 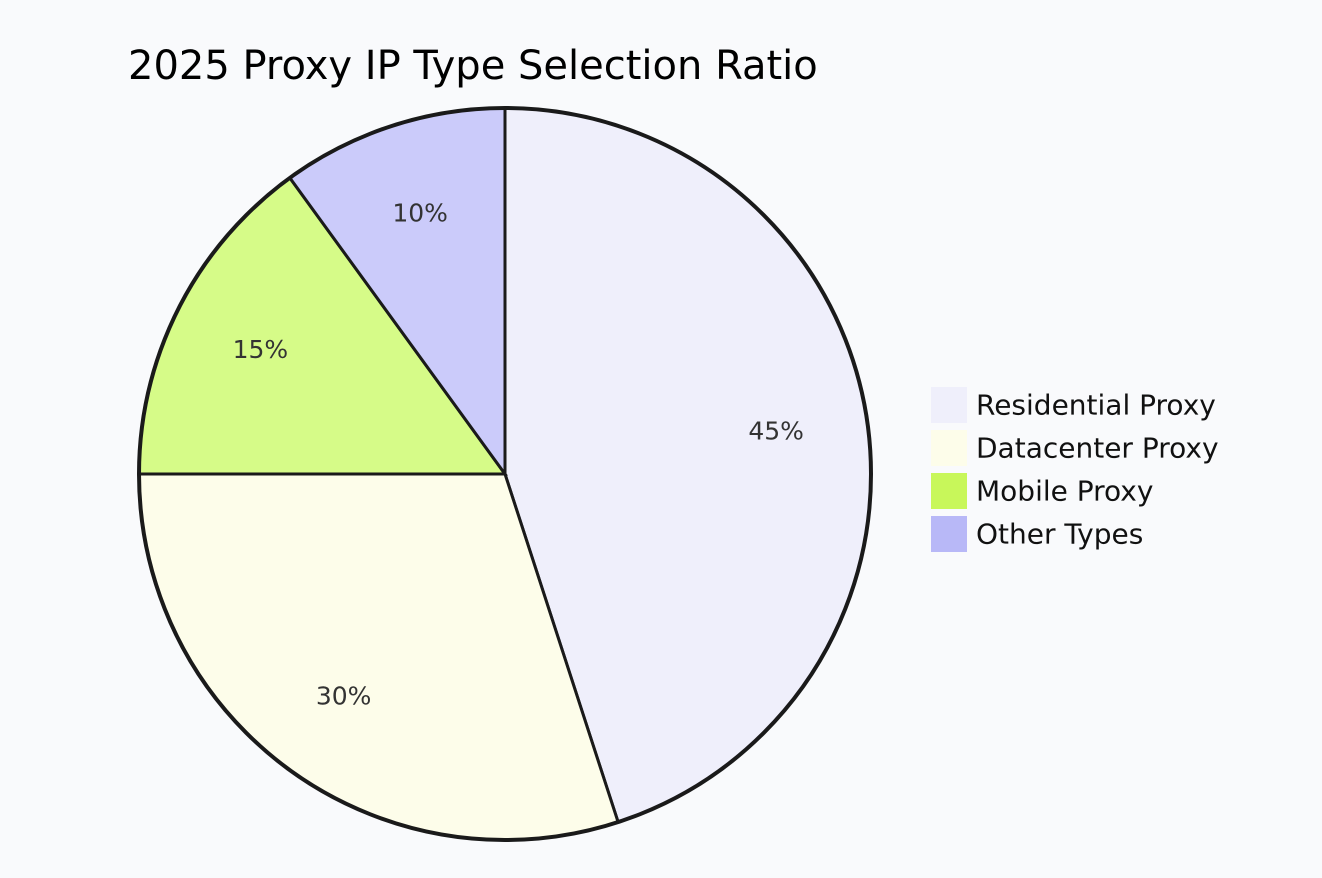 What do you see at coordinates (949, 448) in the screenshot?
I see `legend-swatch-datacenter-proxy` at bounding box center [949, 448].